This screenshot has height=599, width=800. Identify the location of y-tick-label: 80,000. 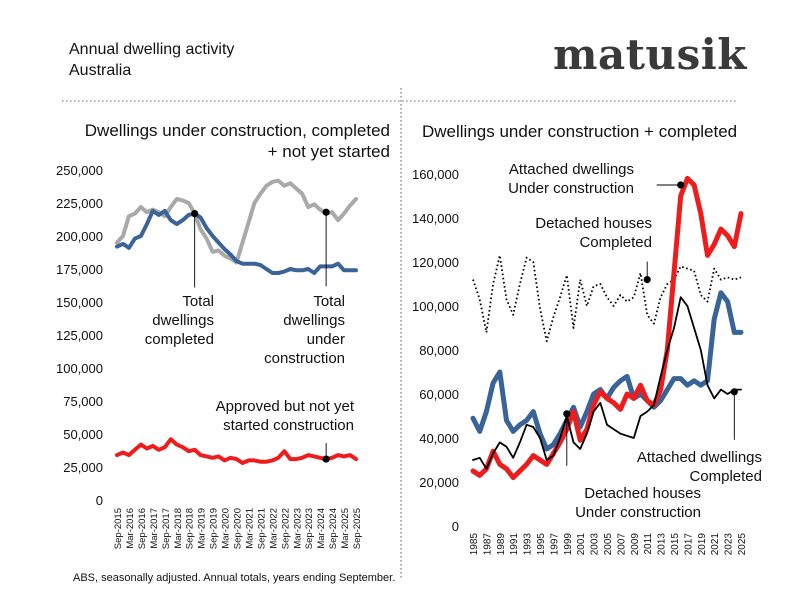
(439, 350).